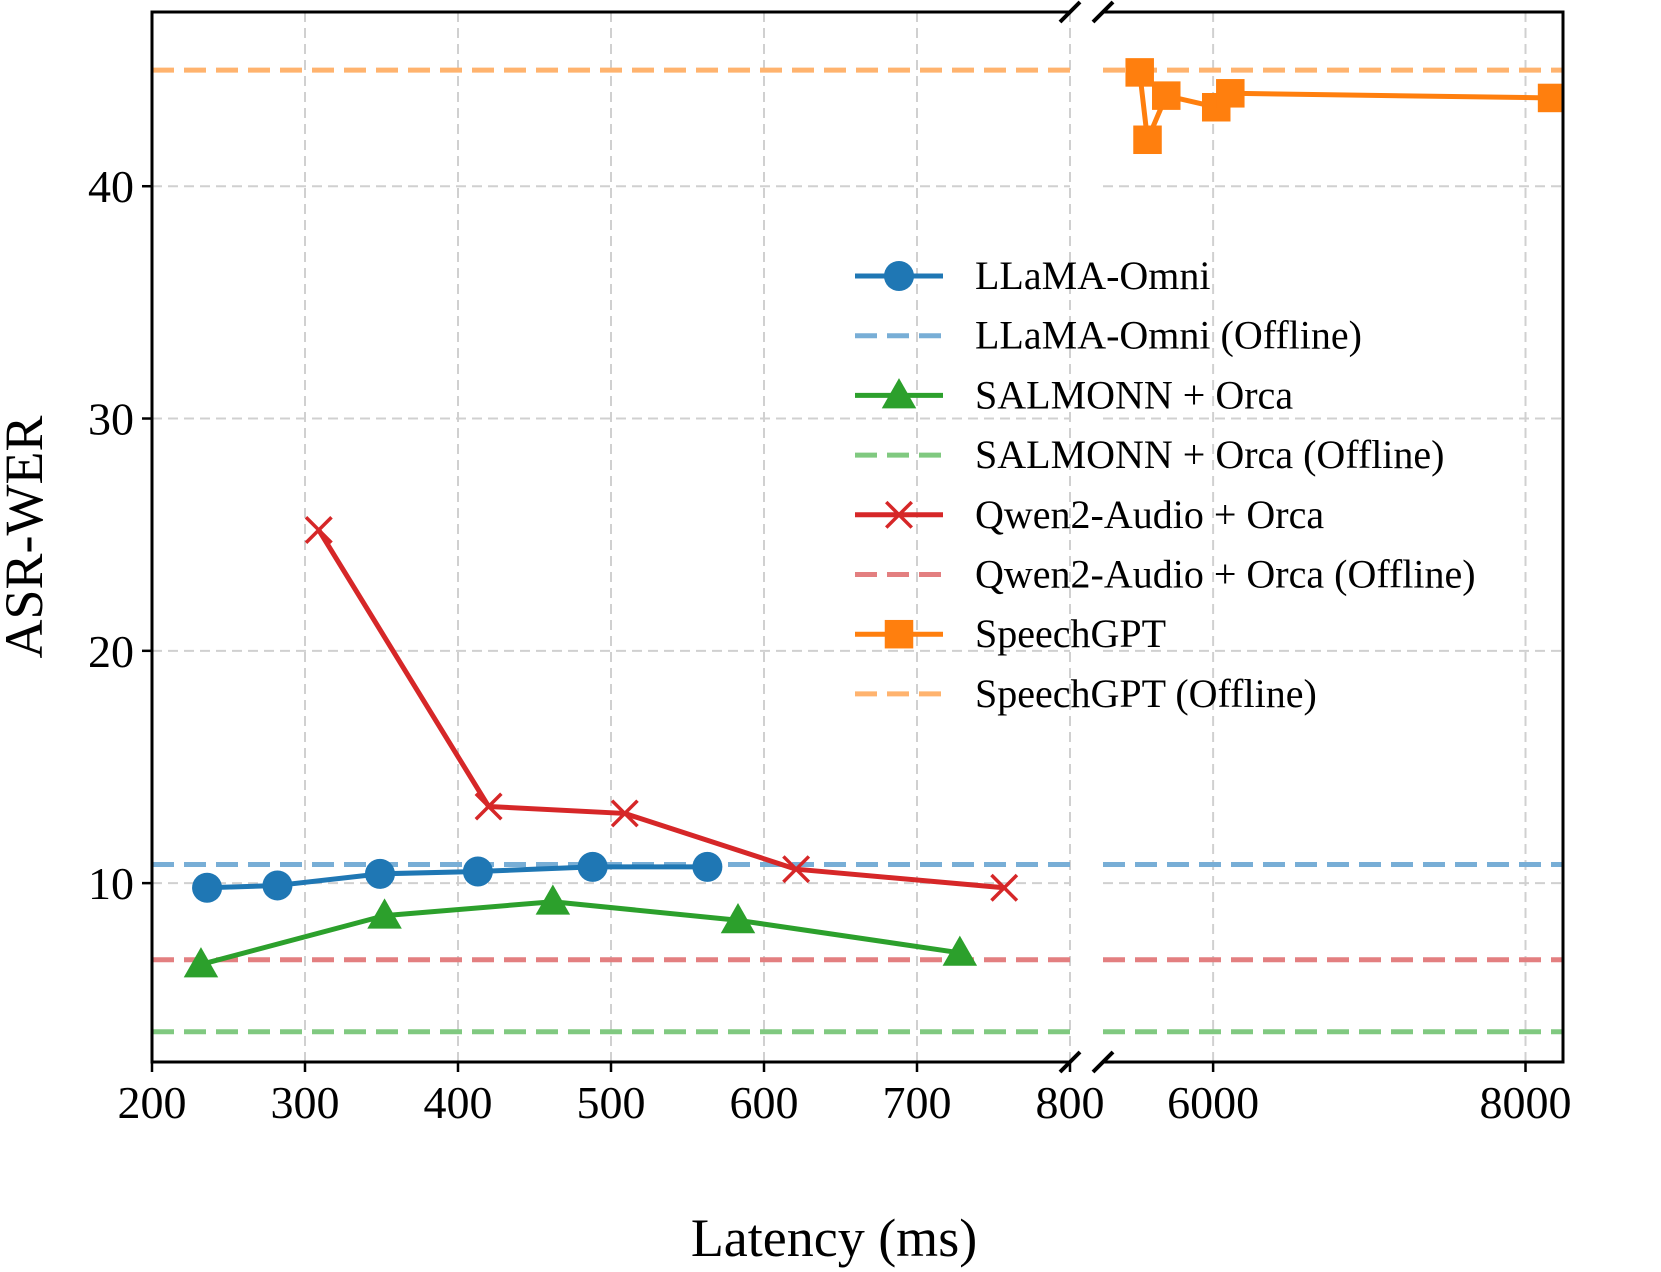 This screenshot has height=1272, width=1661. Describe the element at coordinates (1213, 1102) in the screenshot. I see `x-tick-label: 6000` at that location.